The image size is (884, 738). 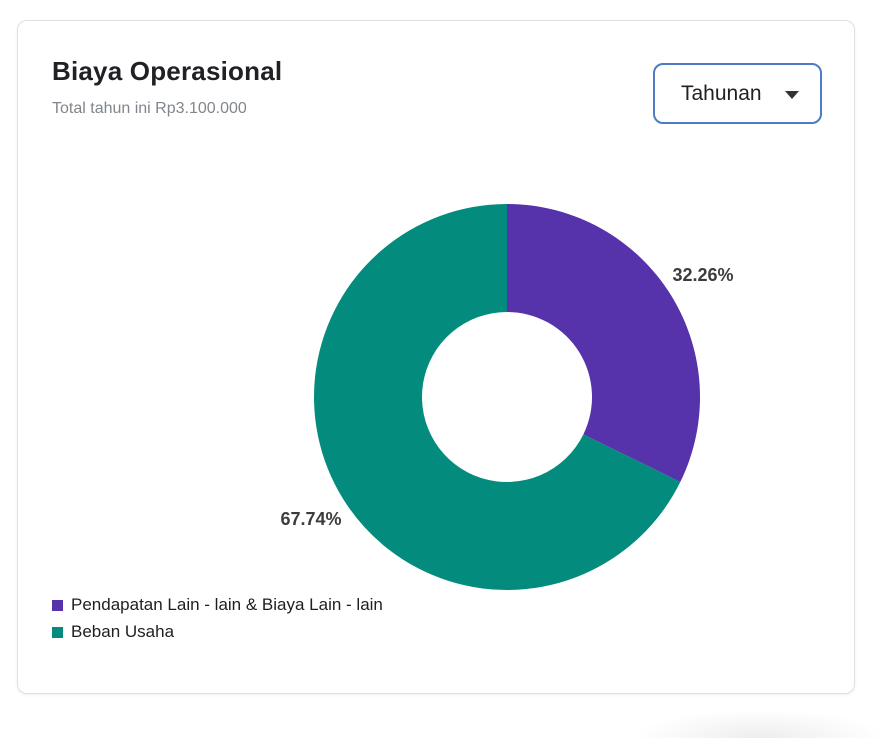 I want to click on chart-subtitle-total: Total tahun ini Rp3.100.000, so click(x=149, y=108).